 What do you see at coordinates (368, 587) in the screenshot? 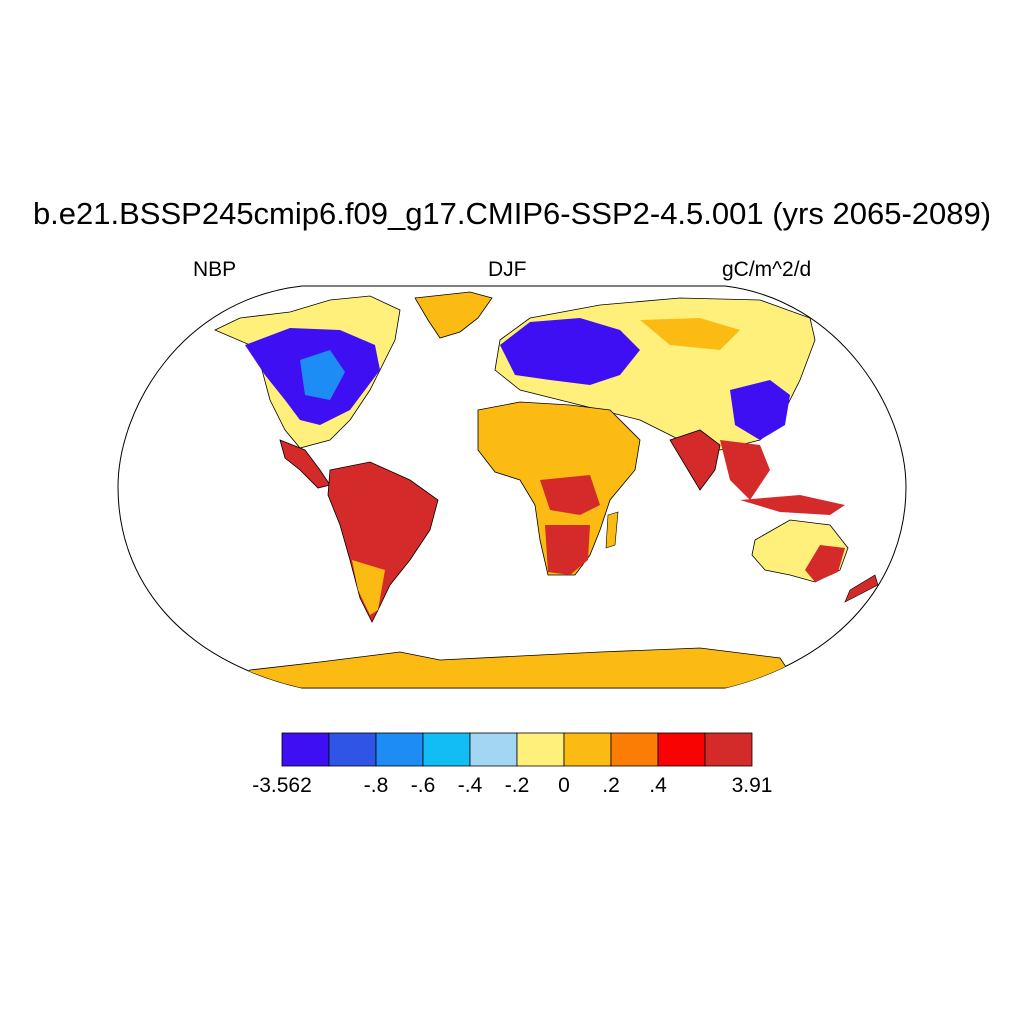
I see `south-america-south` at bounding box center [368, 587].